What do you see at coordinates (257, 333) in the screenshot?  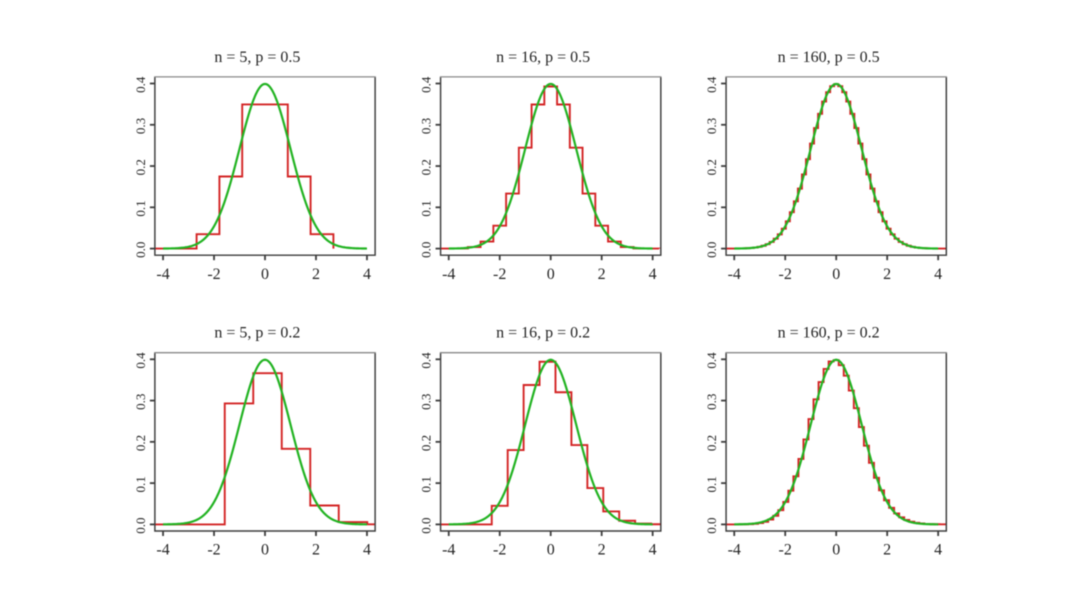 I see `svg-text: n = 5, p = 0.2` at bounding box center [257, 333].